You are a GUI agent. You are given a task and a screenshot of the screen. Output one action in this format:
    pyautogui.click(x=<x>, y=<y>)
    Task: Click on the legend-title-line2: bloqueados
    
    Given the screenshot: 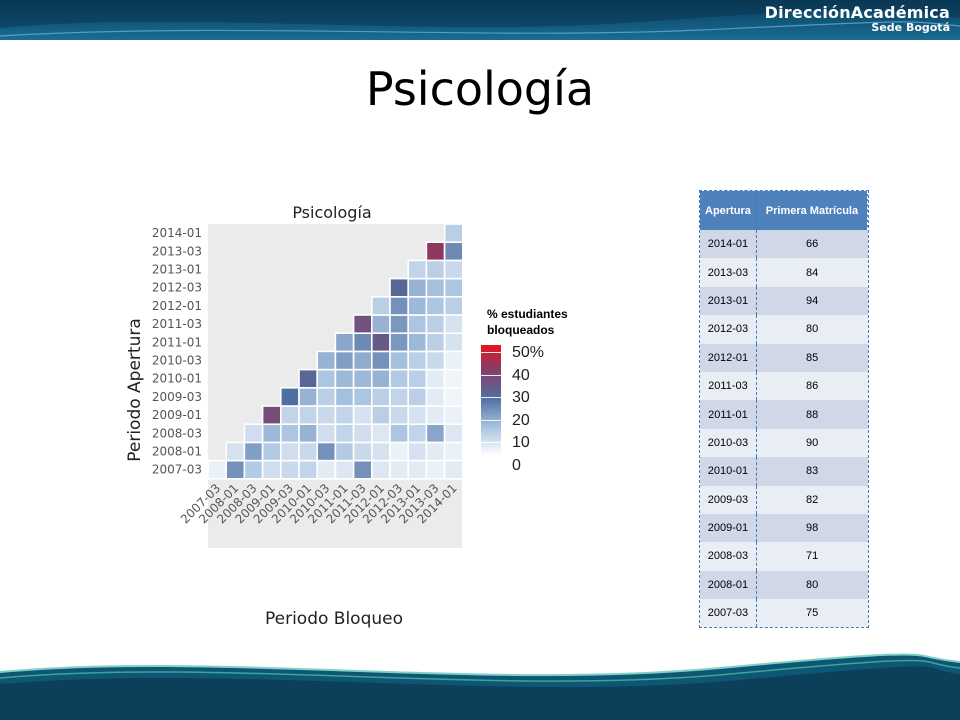 What is the action you would take?
    pyautogui.click(x=521, y=330)
    